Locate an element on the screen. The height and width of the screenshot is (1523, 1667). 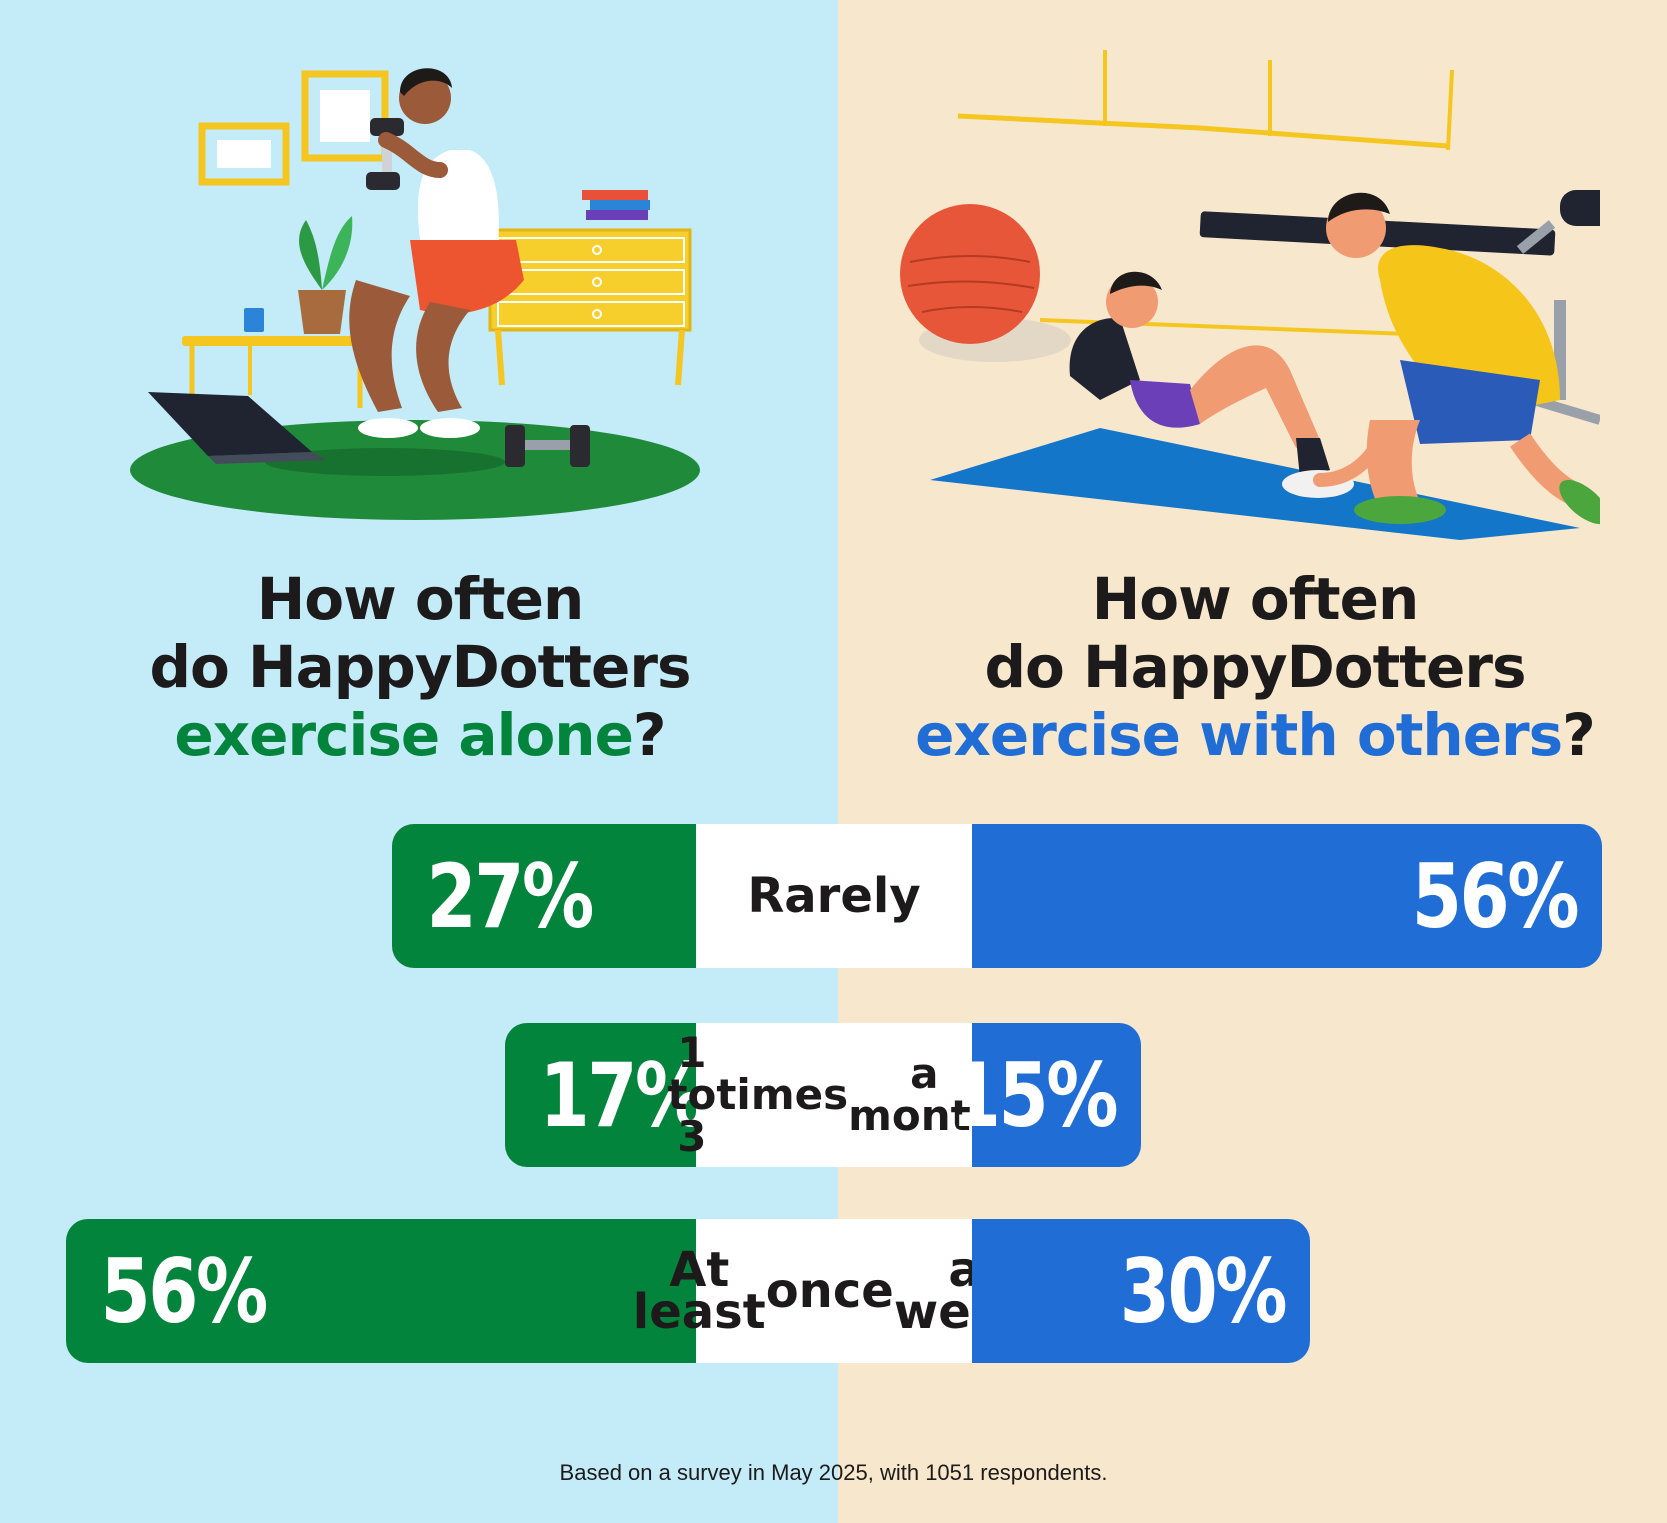
bar-value-label: 30% is located at coordinates (1203, 1291).